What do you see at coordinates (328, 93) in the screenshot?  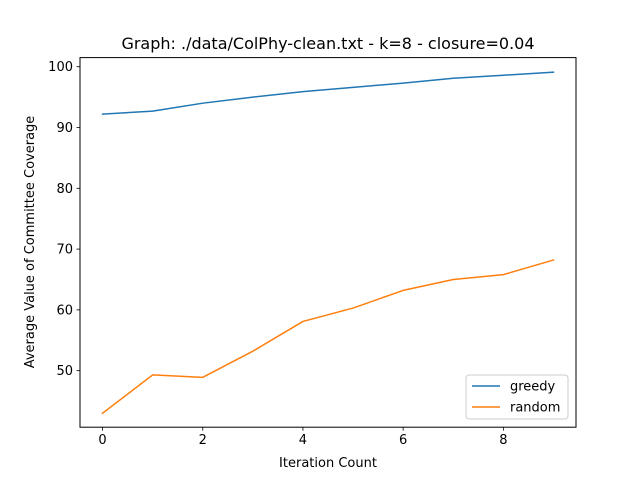 I see `series-line-greedy` at bounding box center [328, 93].